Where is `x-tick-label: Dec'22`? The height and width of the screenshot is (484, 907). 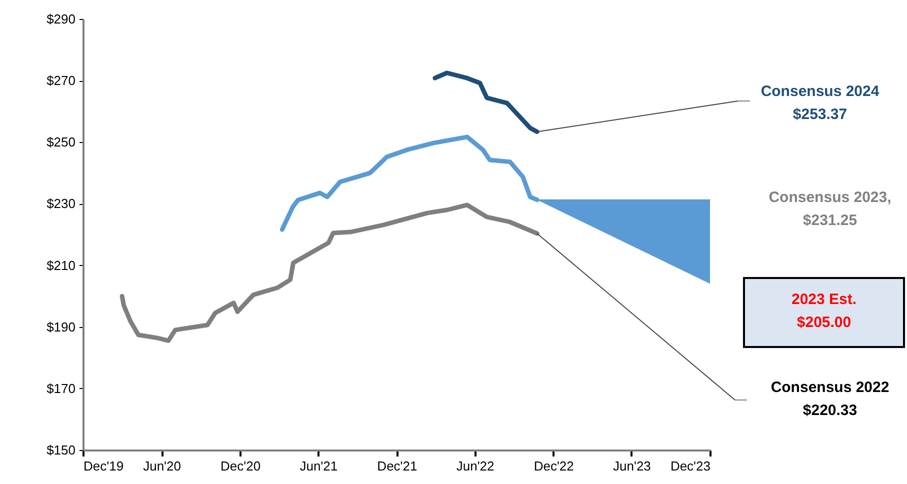 x-tick-label: Dec'22 is located at coordinates (554, 466).